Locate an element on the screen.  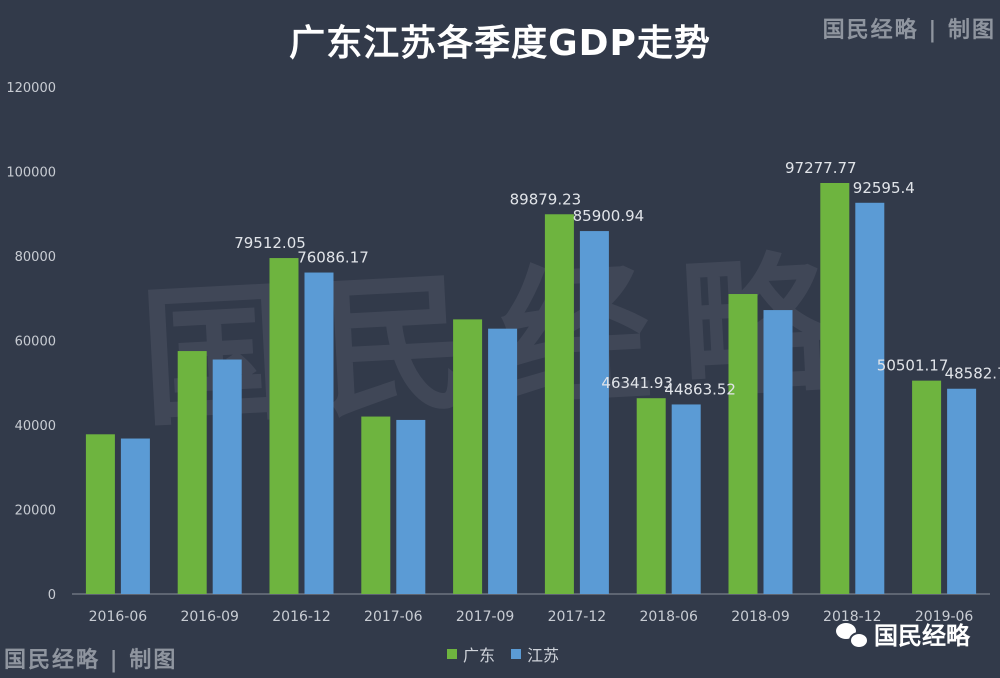
x-tick-label: 2016-09 is located at coordinates (209, 617).